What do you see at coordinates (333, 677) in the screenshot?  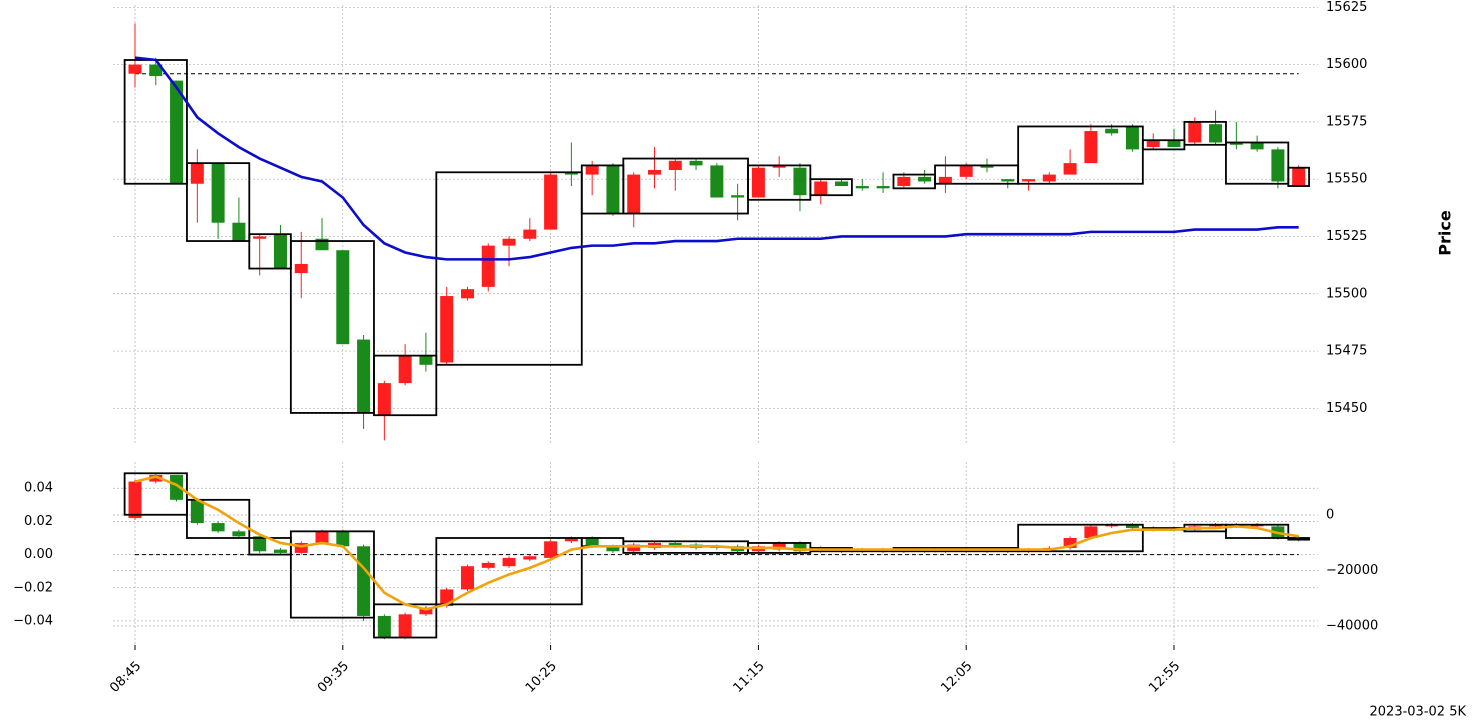 I see `x-tick-label: 09:35` at bounding box center [333, 677].